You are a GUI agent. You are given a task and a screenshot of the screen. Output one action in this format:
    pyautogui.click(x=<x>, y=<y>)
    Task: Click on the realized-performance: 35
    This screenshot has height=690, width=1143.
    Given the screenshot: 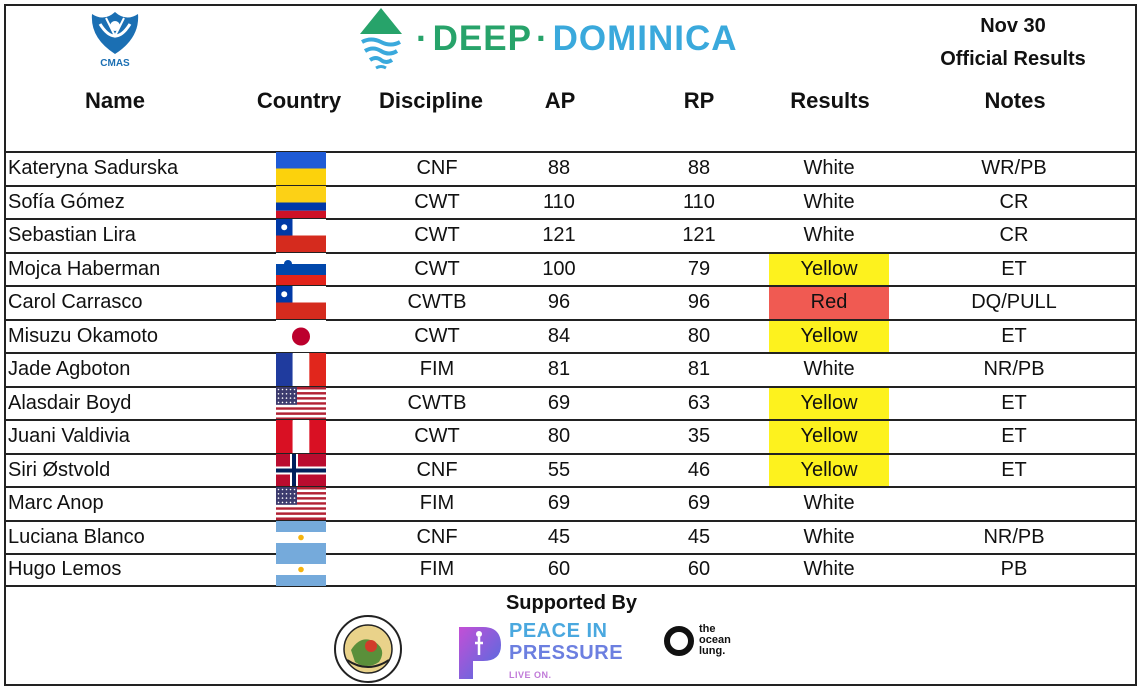 What is the action you would take?
    pyautogui.click(x=699, y=436)
    